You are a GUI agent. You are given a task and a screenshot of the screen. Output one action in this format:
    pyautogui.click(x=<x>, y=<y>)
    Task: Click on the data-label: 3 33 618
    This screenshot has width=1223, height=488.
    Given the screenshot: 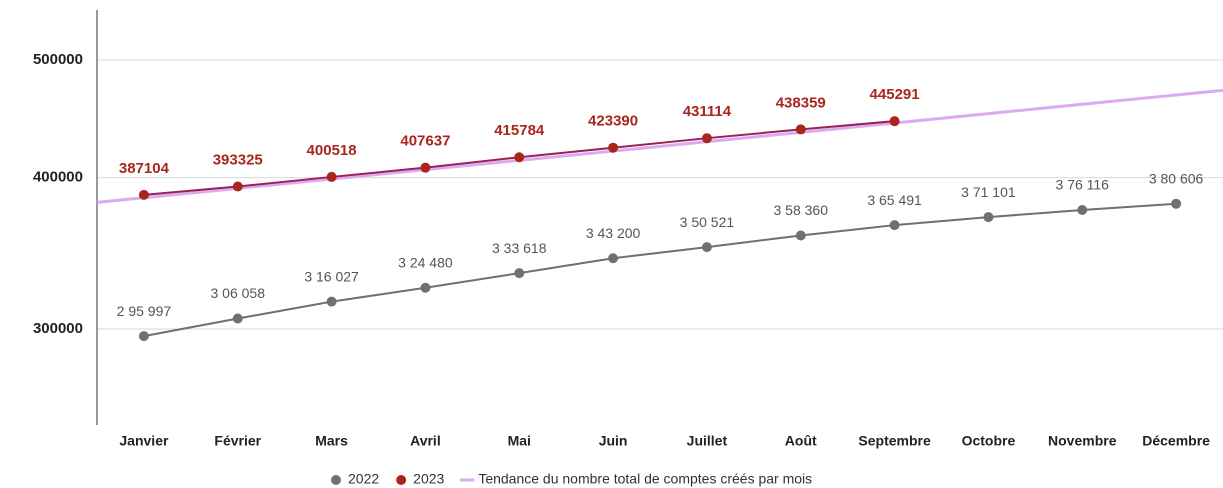 What is the action you would take?
    pyautogui.click(x=519, y=248)
    